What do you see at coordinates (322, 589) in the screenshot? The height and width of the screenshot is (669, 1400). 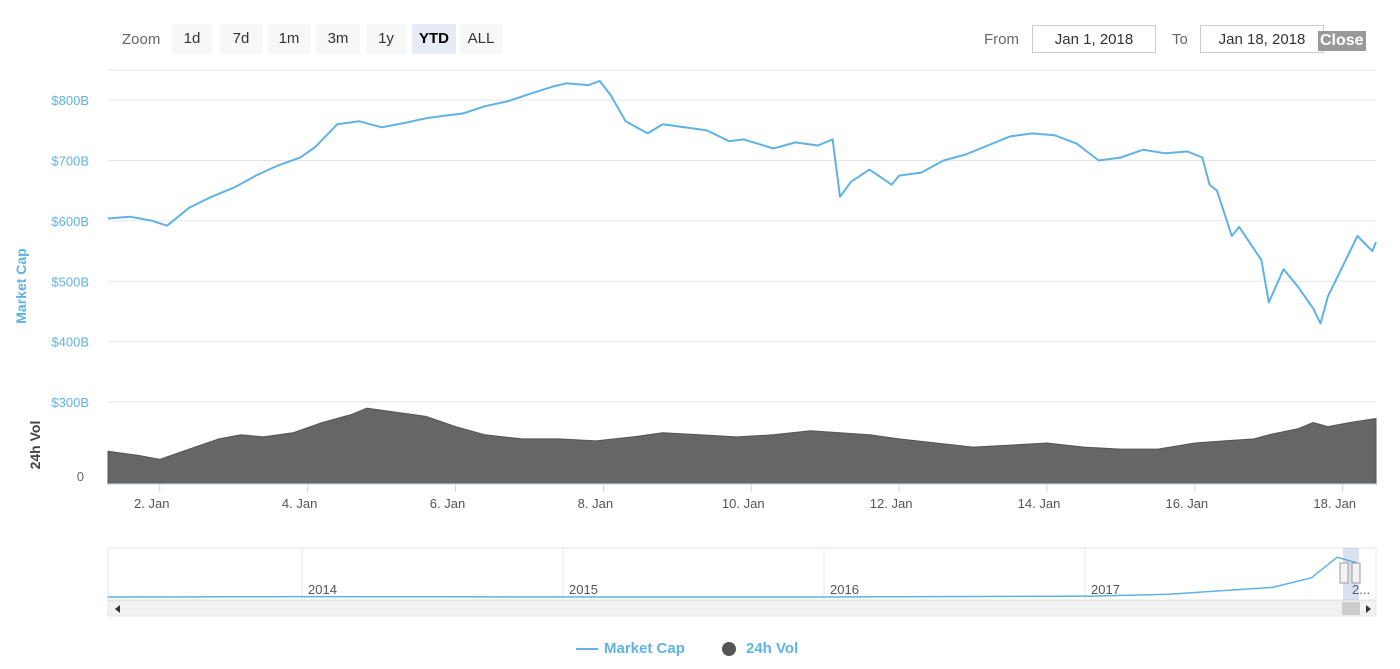 I see `navigator-year-label: 2014` at bounding box center [322, 589].